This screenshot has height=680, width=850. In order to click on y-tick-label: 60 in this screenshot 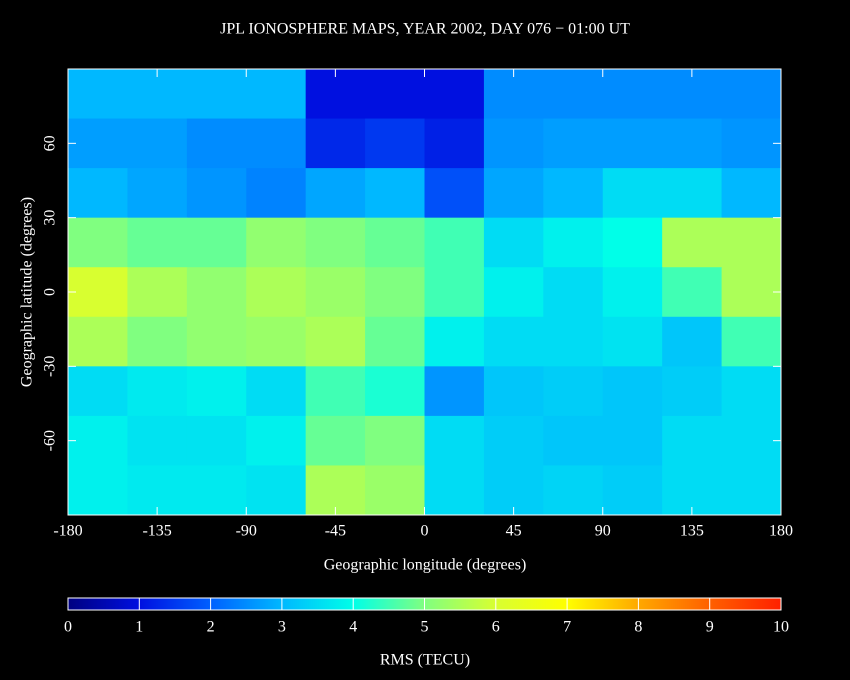, I will do `click(50, 143)`.